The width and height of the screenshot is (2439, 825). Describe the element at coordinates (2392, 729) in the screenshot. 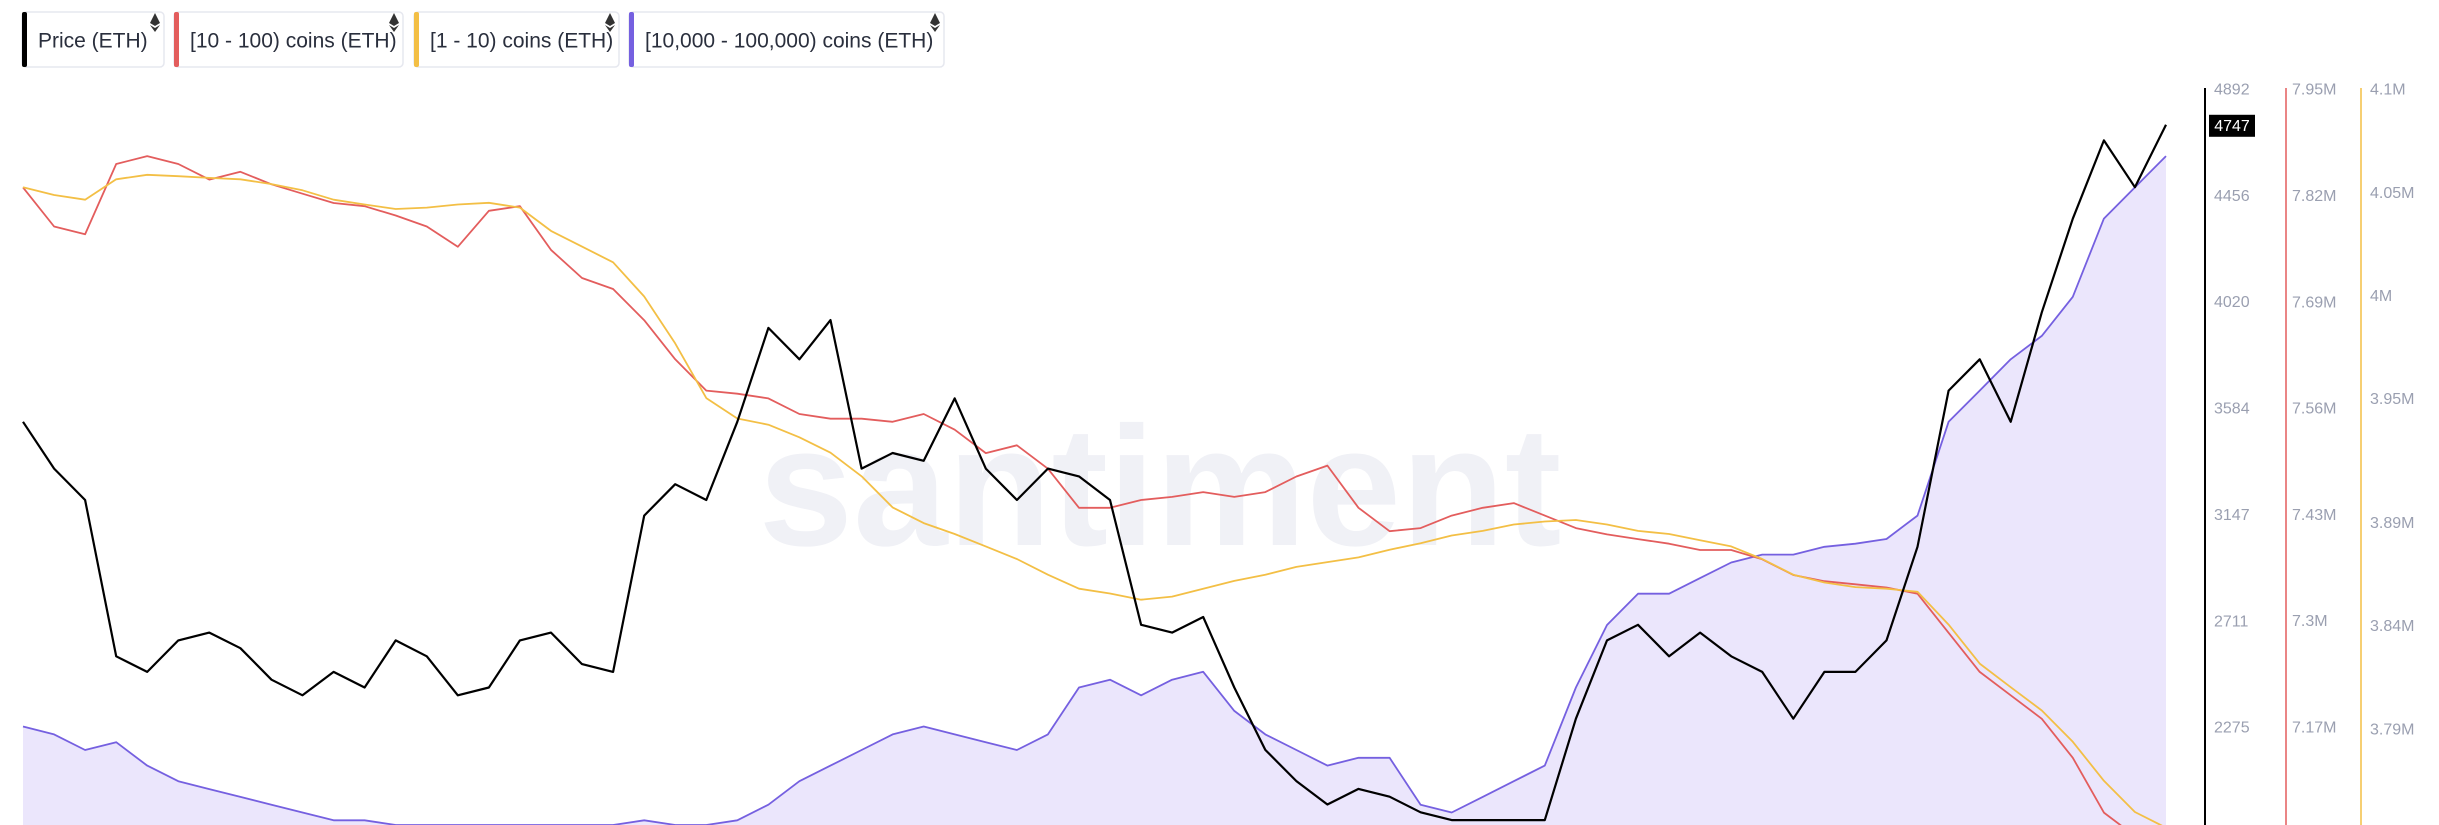

I see `y-tick-label: 3.79M` at that location.